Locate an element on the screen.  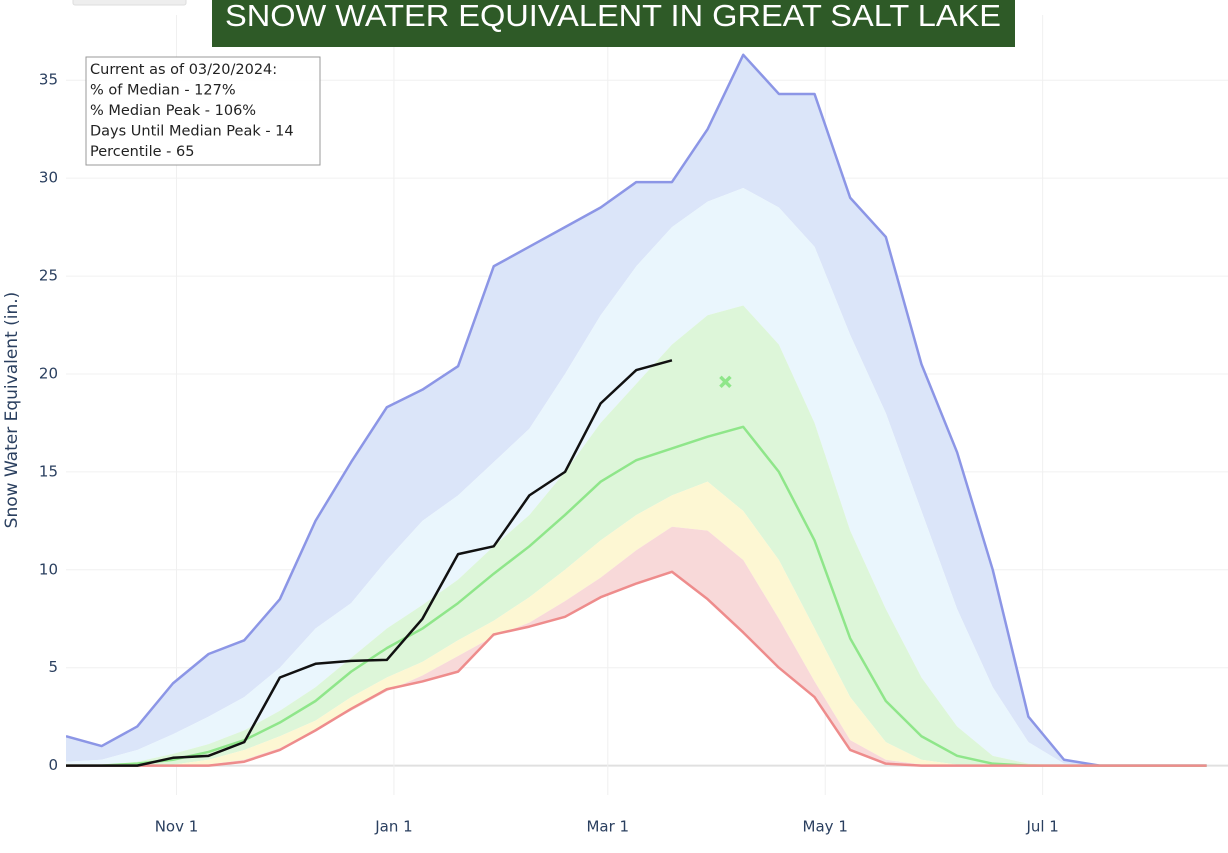
median-peak-marker is located at coordinates (725, 382).